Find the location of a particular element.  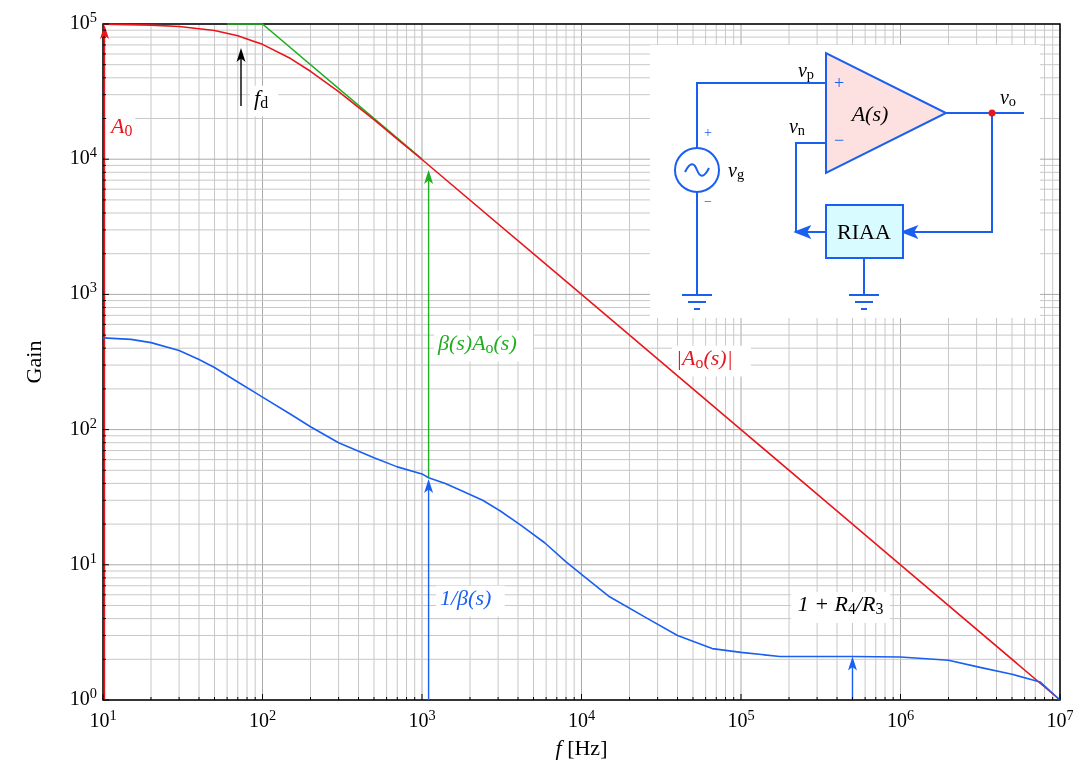

annotation: |A$_{o}$(s)| is located at coordinates (704, 358).